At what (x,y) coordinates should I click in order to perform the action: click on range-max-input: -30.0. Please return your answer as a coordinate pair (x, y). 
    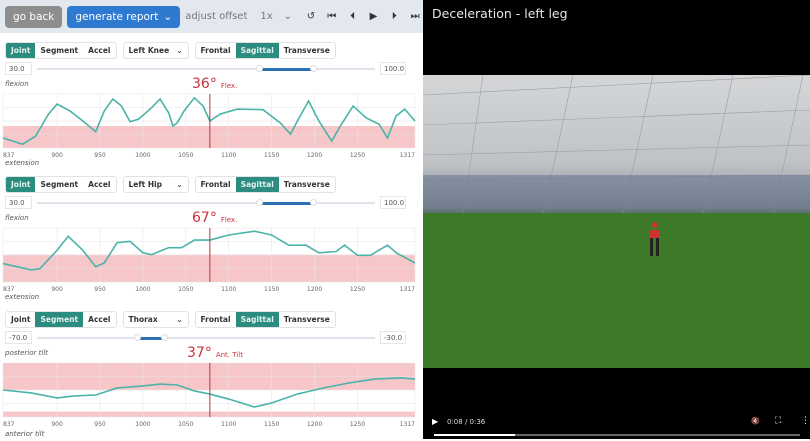
    Looking at the image, I should click on (393, 337).